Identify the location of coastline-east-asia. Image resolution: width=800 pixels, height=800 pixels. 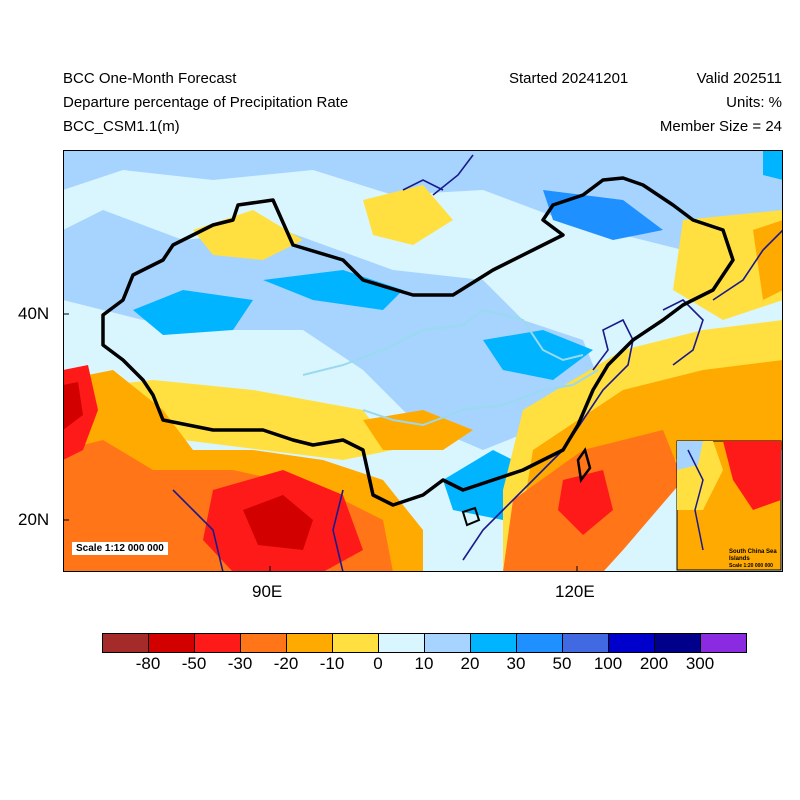
(548, 439).